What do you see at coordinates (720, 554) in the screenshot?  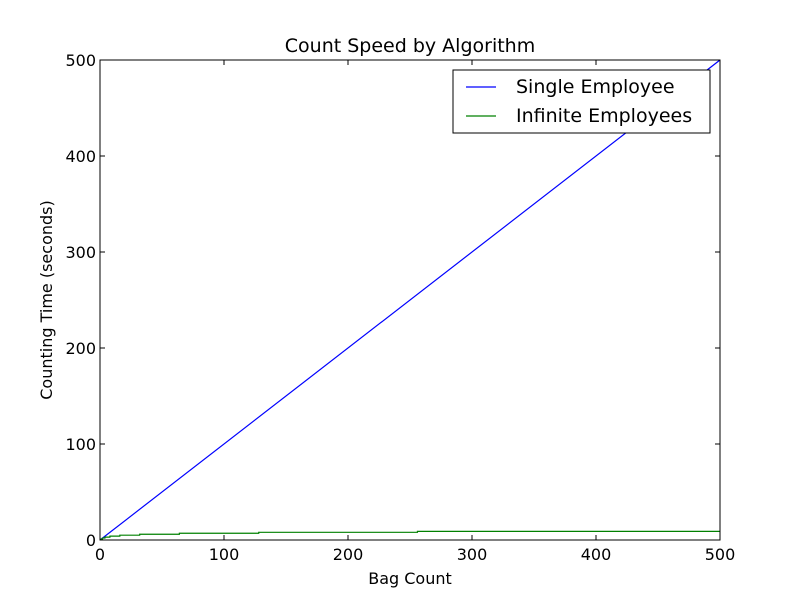 I see `x-tick-label: 500` at bounding box center [720, 554].